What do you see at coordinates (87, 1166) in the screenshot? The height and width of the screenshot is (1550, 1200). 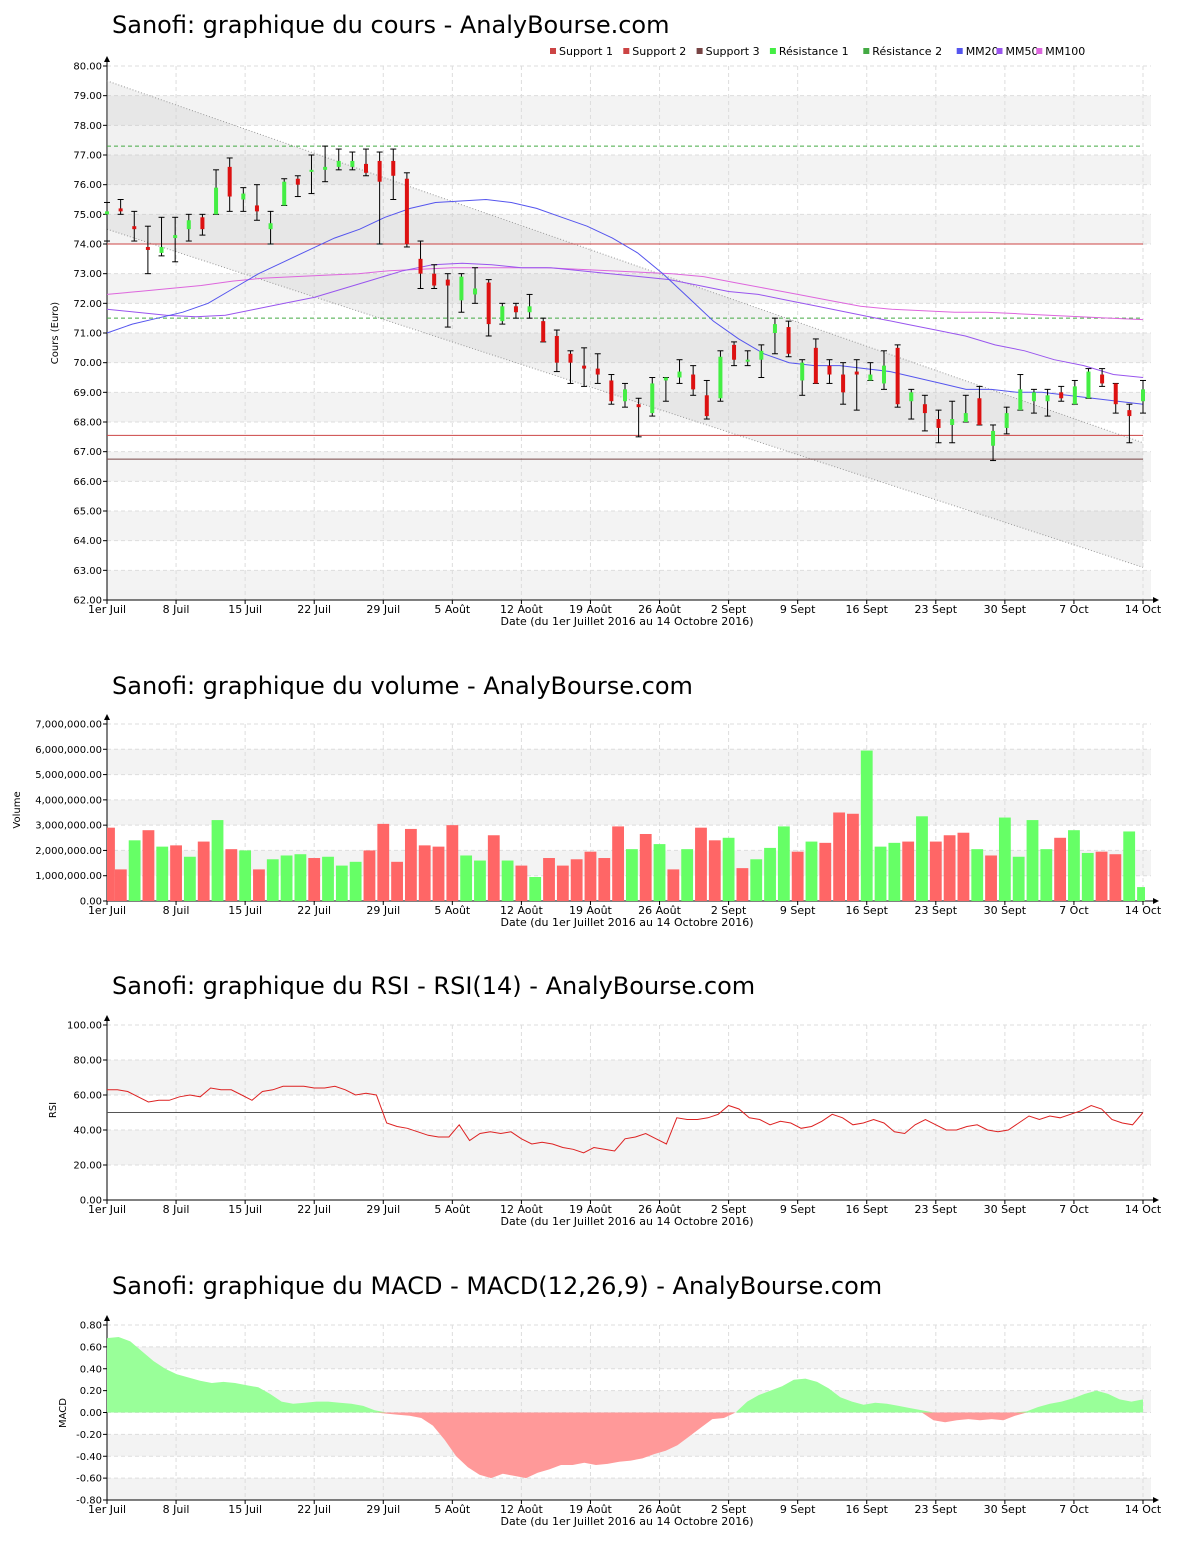 I see `y-tick-label: 20.00` at bounding box center [87, 1166].